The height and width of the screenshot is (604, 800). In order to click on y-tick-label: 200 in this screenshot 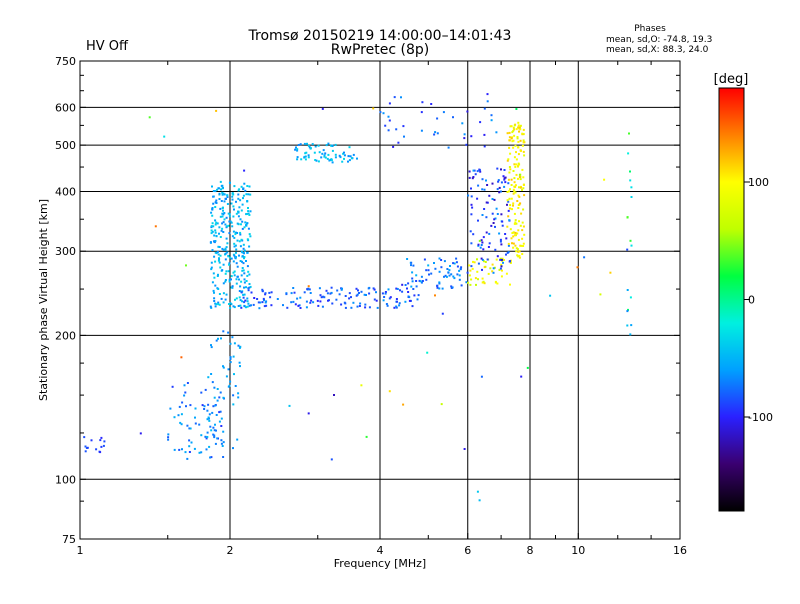, I will do `click(65, 335)`.